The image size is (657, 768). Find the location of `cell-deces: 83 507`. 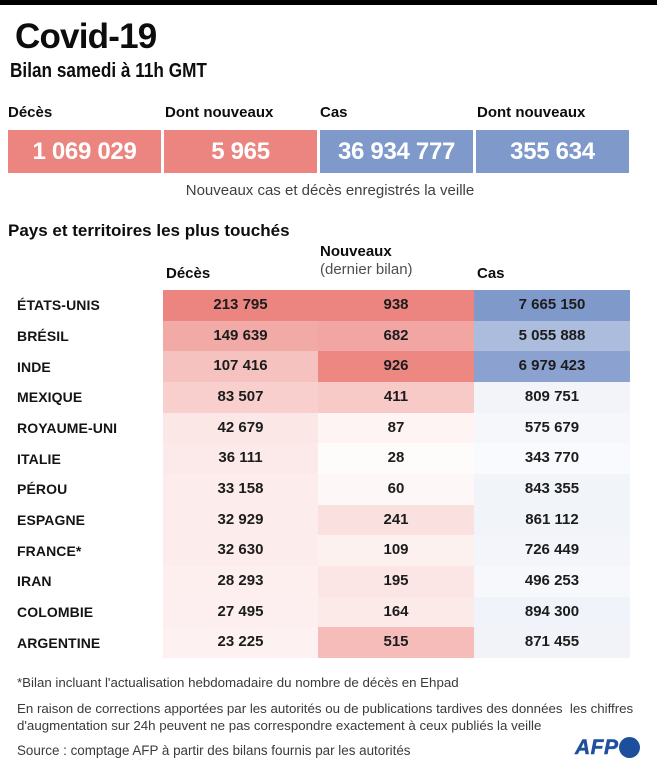

cell-deces: 83 507 is located at coordinates (240, 397).